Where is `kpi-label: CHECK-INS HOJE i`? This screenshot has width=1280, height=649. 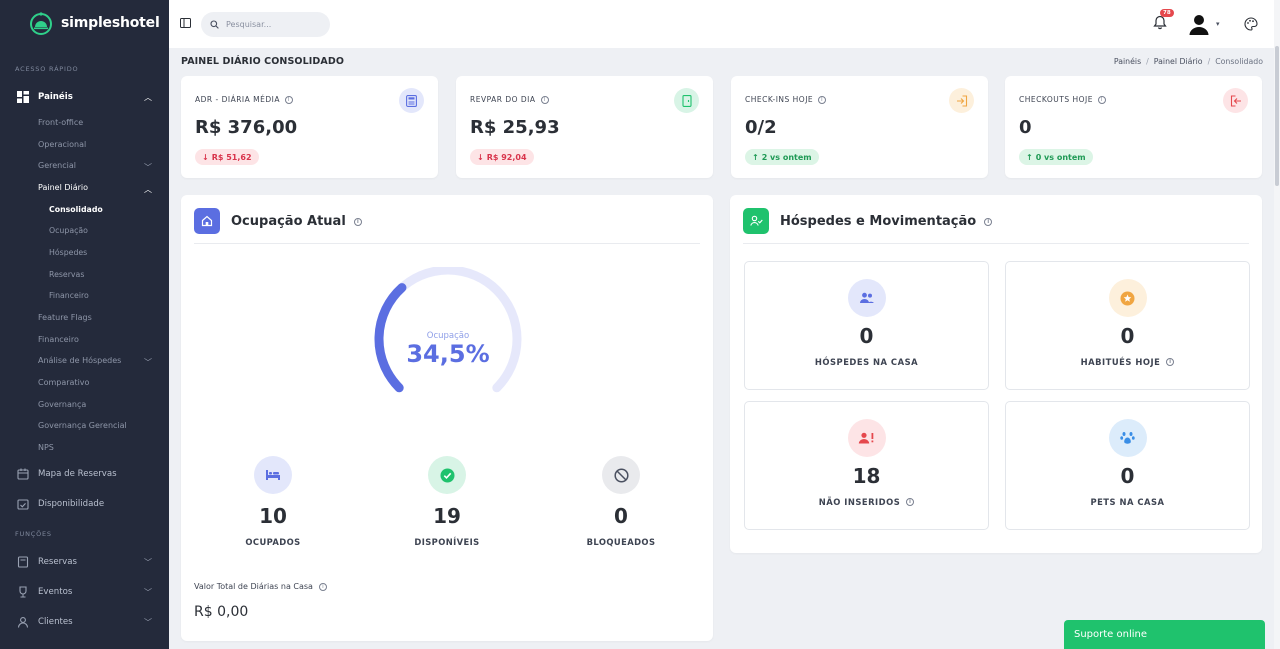 kpi-label: CHECK-INS HOJE i is located at coordinates (786, 99).